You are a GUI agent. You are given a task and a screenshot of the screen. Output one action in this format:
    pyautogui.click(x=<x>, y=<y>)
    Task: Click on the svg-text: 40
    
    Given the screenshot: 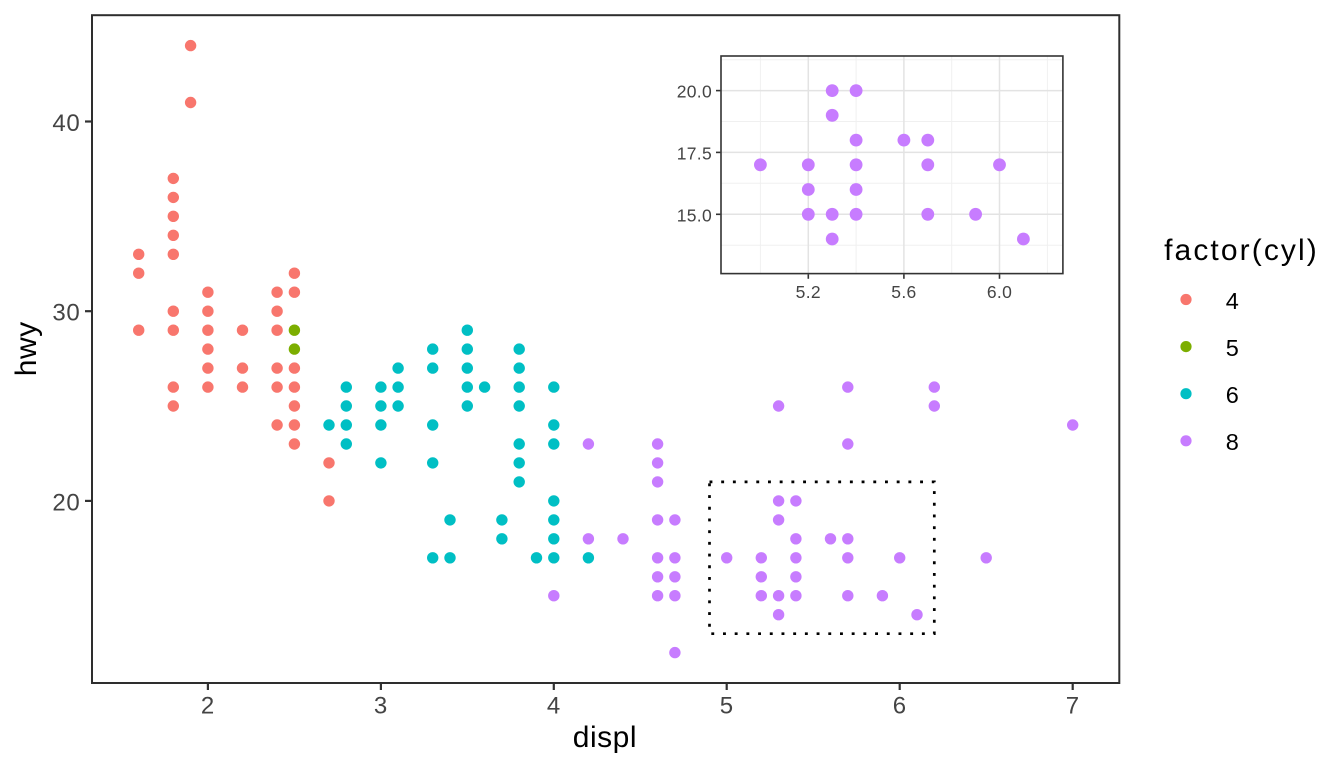 What is the action you would take?
    pyautogui.click(x=66, y=123)
    